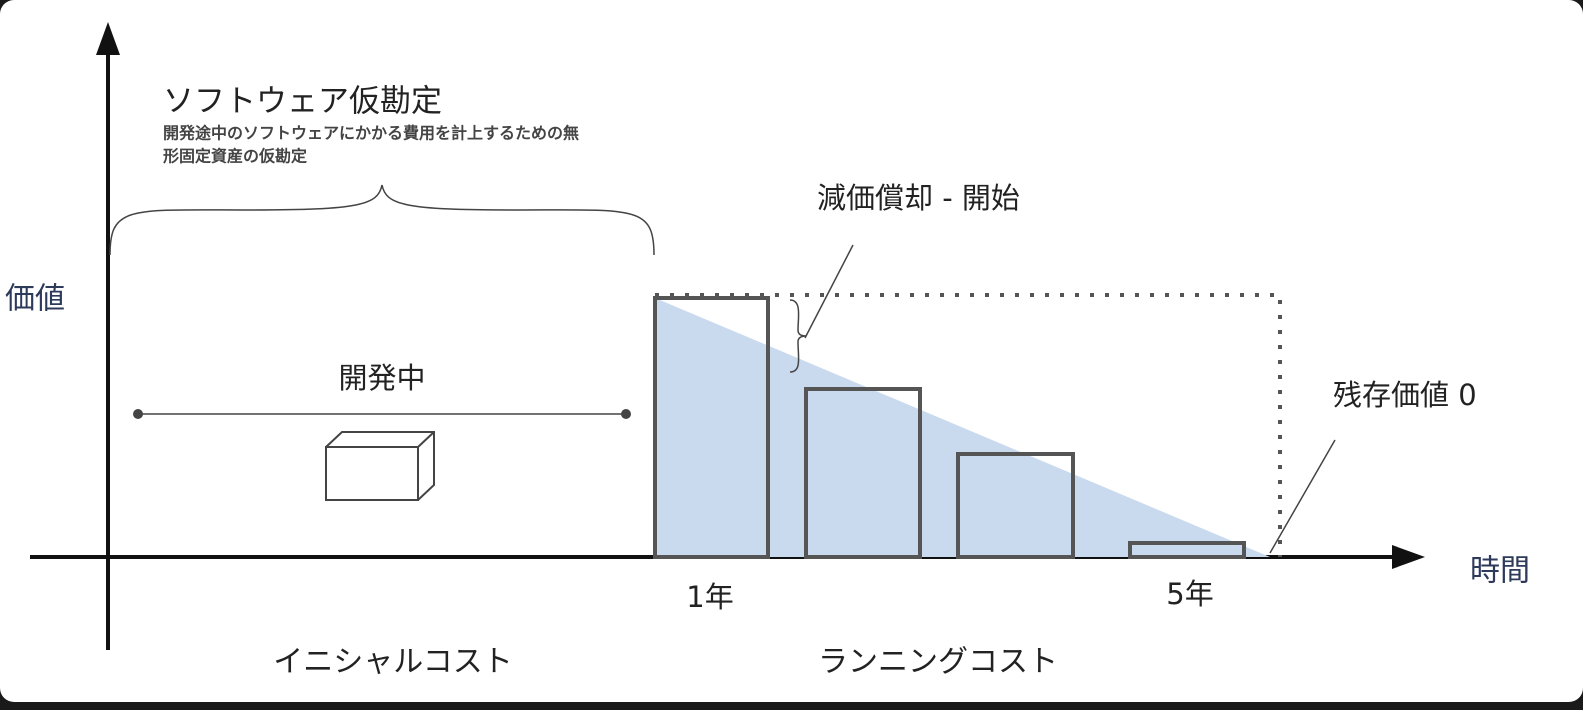  Describe the element at coordinates (108, 38) in the screenshot. I see `y-arrow` at that location.